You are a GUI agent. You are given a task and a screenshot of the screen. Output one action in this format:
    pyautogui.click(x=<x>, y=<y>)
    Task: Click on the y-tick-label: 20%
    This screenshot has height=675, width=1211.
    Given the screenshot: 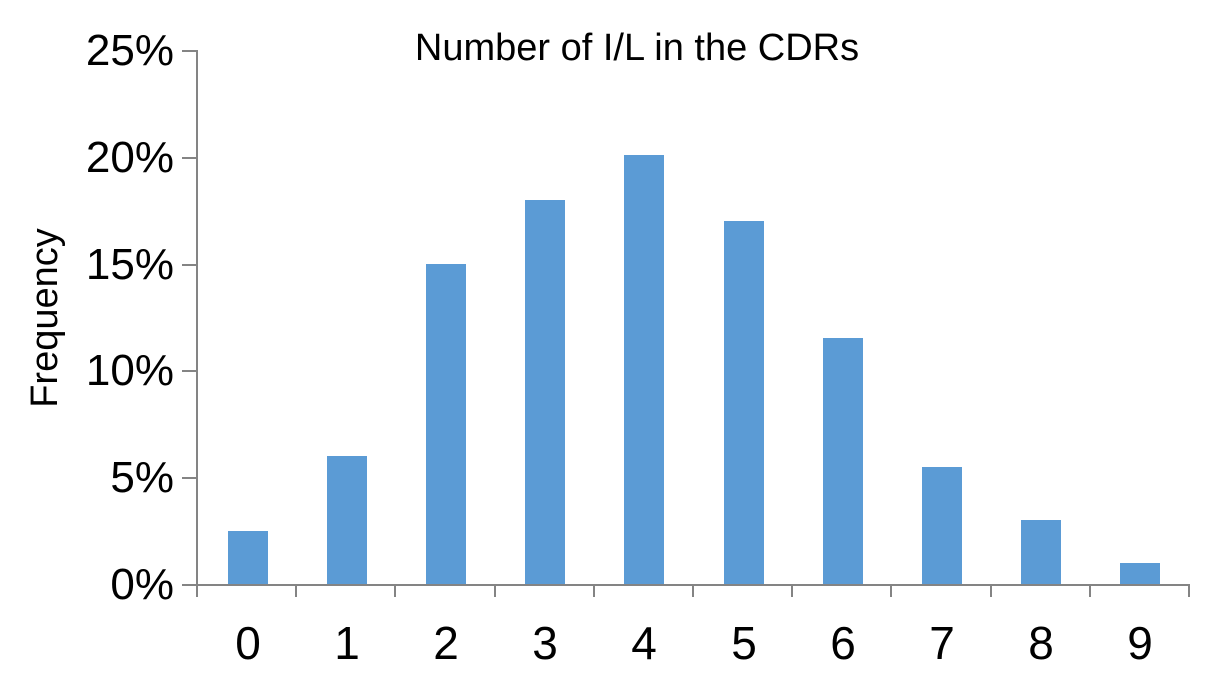 What is the action you would take?
    pyautogui.click(x=129, y=157)
    